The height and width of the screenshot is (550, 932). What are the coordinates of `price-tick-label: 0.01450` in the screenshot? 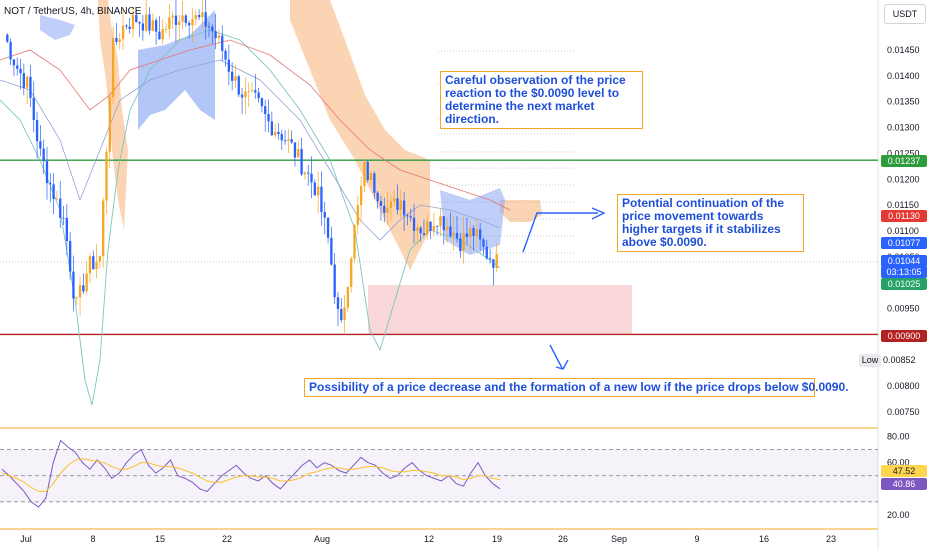 It's located at (903, 50).